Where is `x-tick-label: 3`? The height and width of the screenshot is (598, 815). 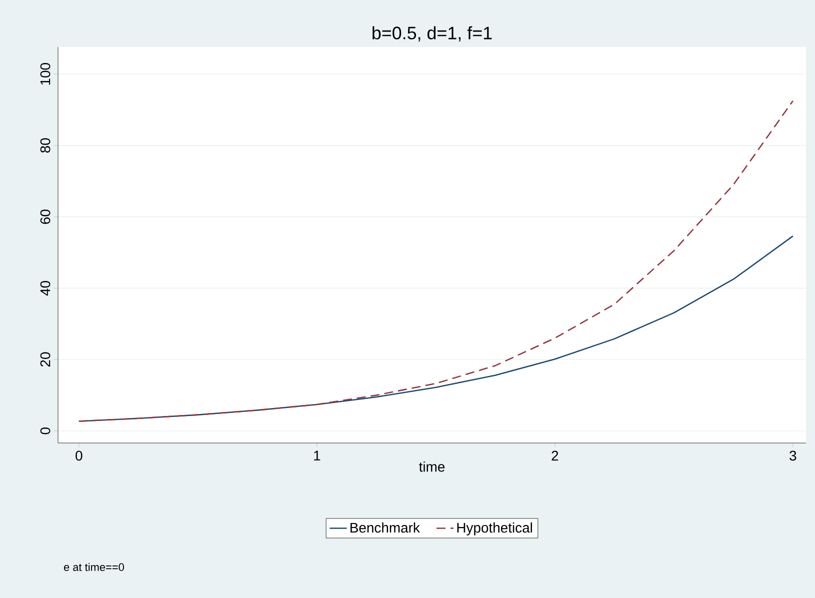
x-tick-label: 3 is located at coordinates (793, 455).